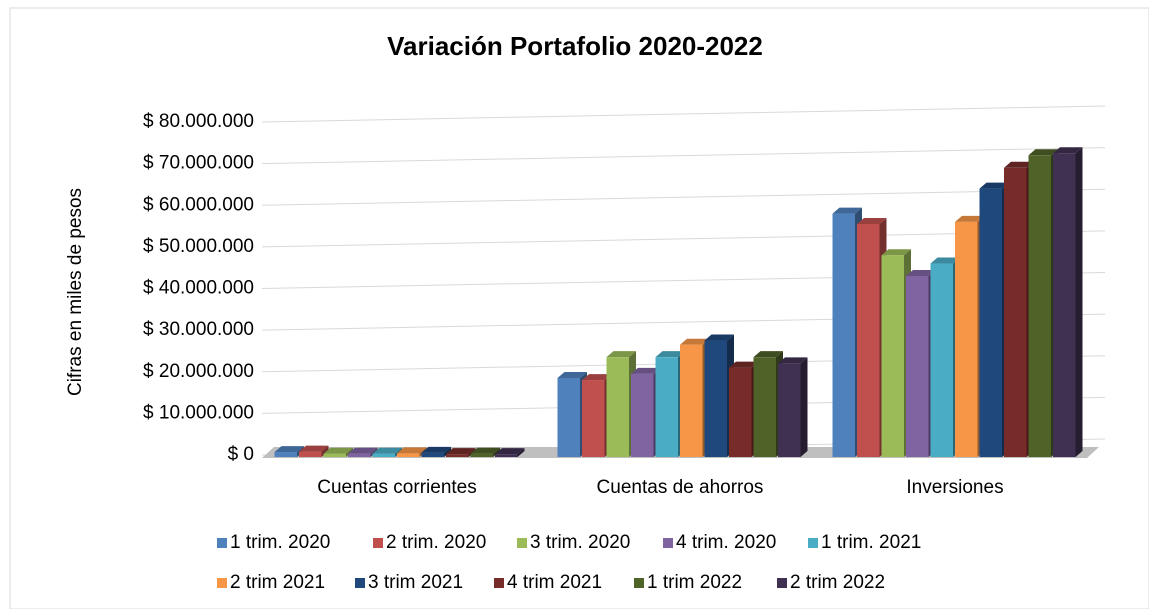 The height and width of the screenshot is (609, 1149). Describe the element at coordinates (198, 329) in the screenshot. I see `y-tick-label: $ 30.000.000` at that location.